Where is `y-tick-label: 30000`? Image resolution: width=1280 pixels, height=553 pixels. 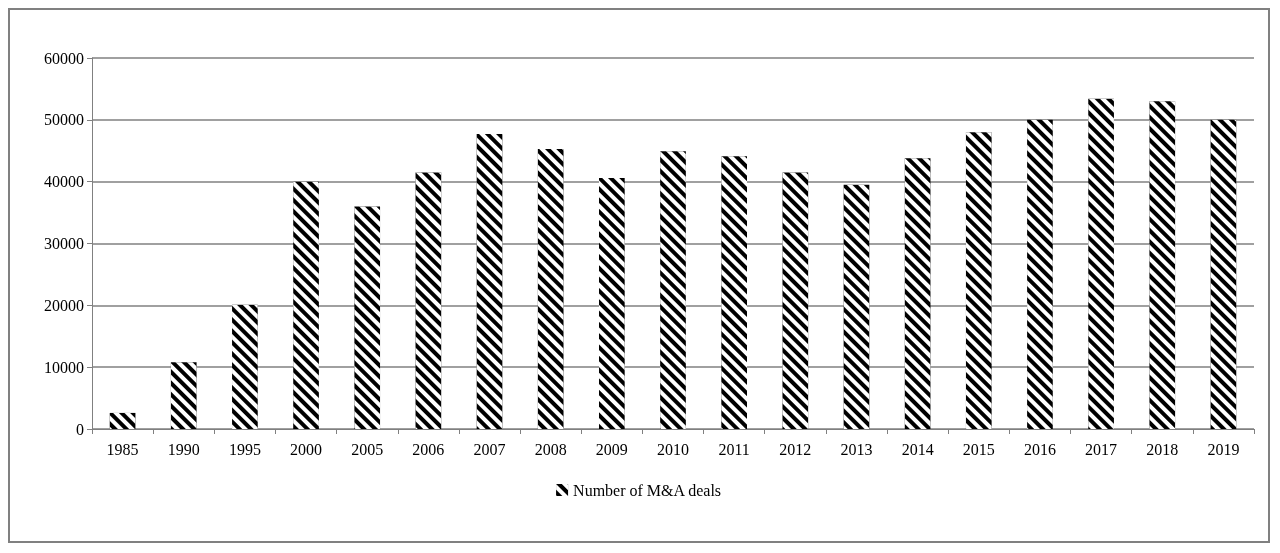
y-tick-label: 30000 is located at coordinates (64, 243).